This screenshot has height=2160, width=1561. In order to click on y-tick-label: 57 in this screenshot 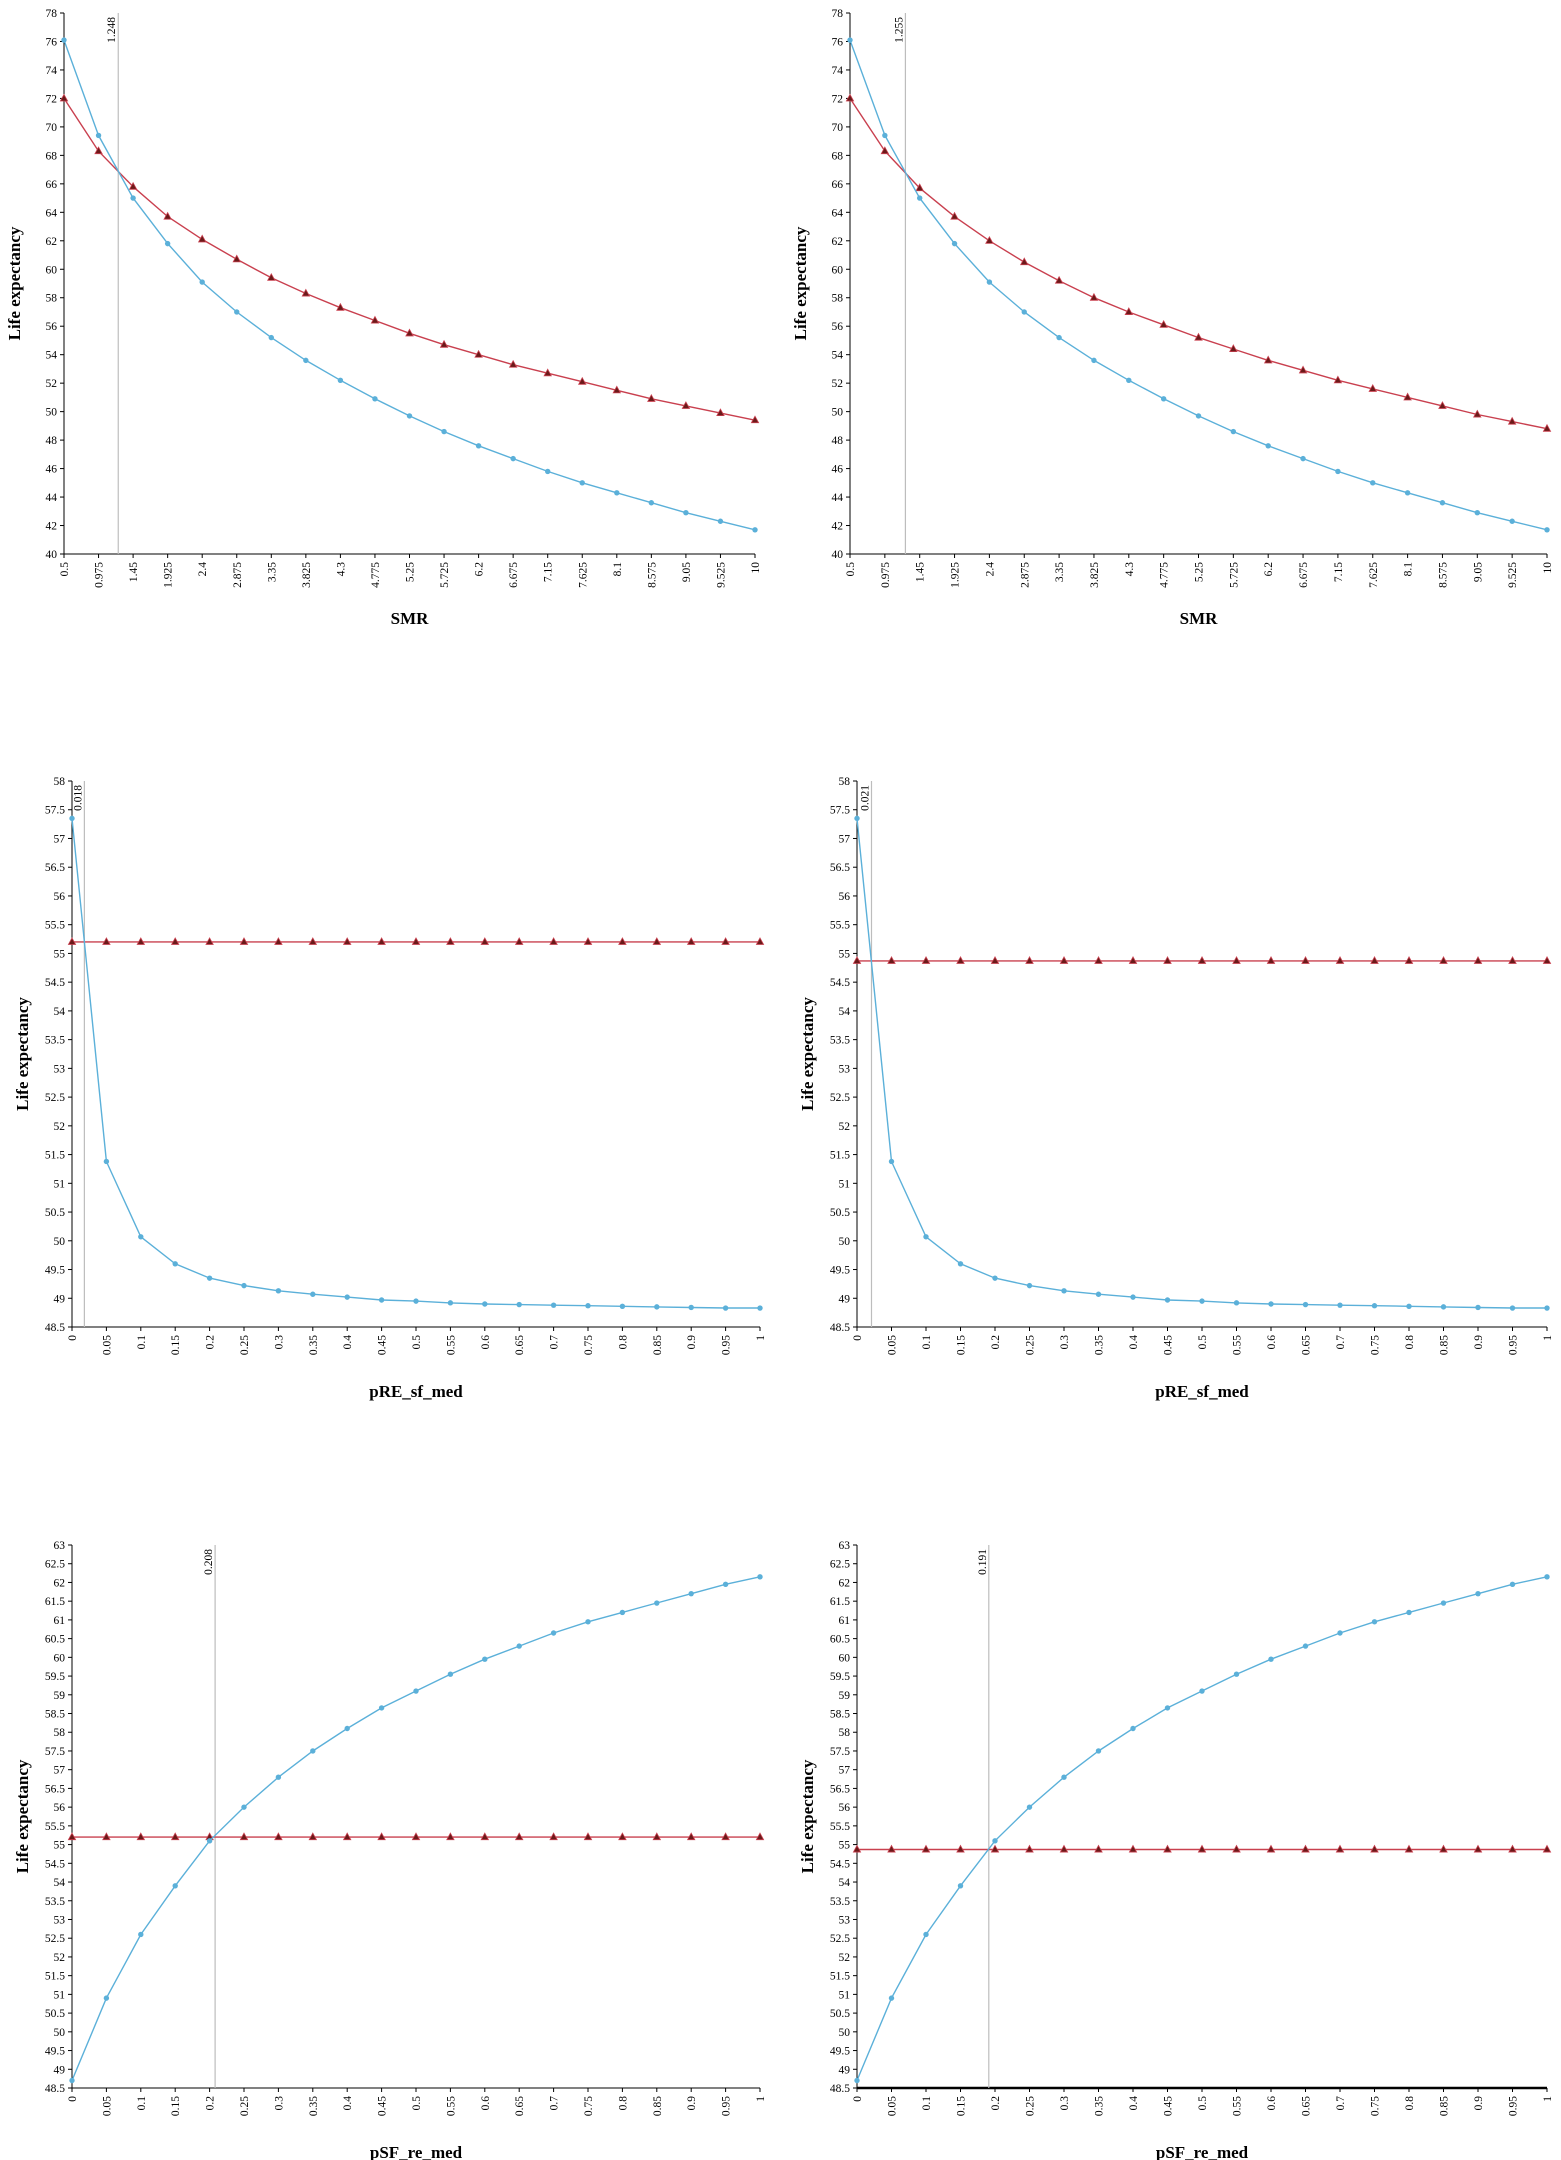, I will do `click(60, 1771)`.